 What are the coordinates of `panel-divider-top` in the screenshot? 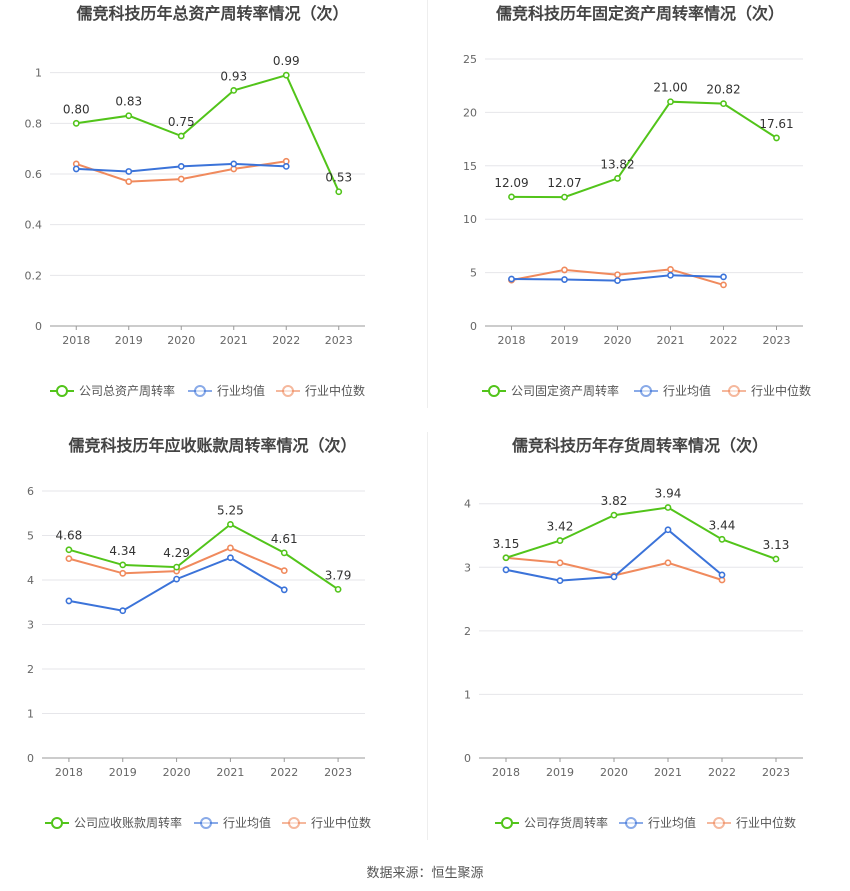 It's located at (427, 204).